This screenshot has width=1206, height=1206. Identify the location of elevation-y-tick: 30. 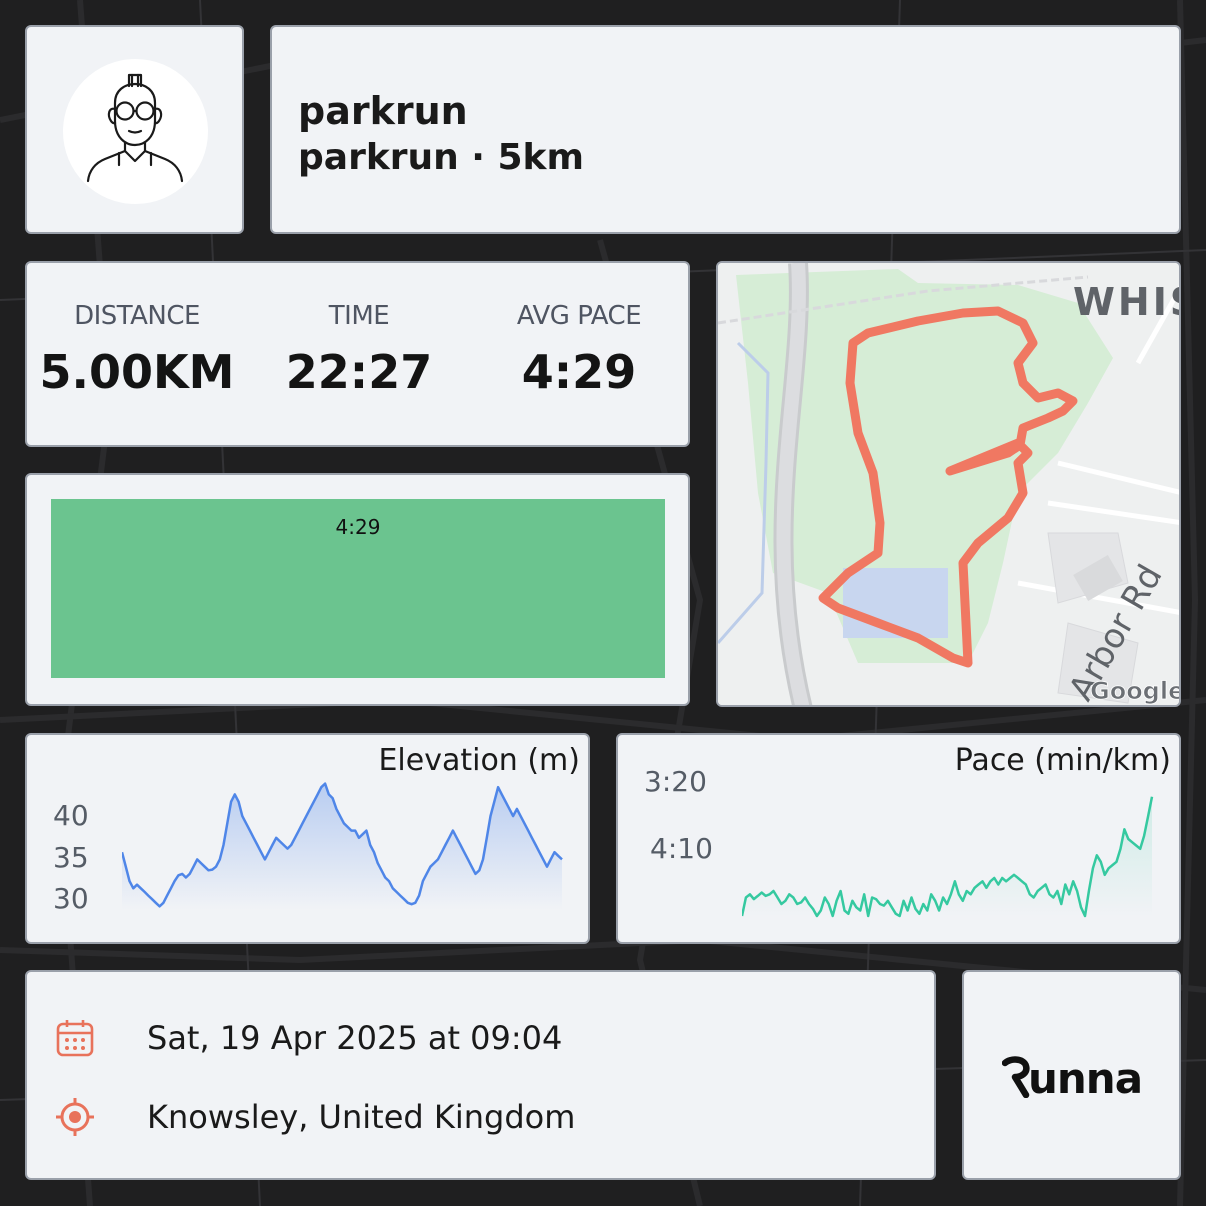
(71, 898).